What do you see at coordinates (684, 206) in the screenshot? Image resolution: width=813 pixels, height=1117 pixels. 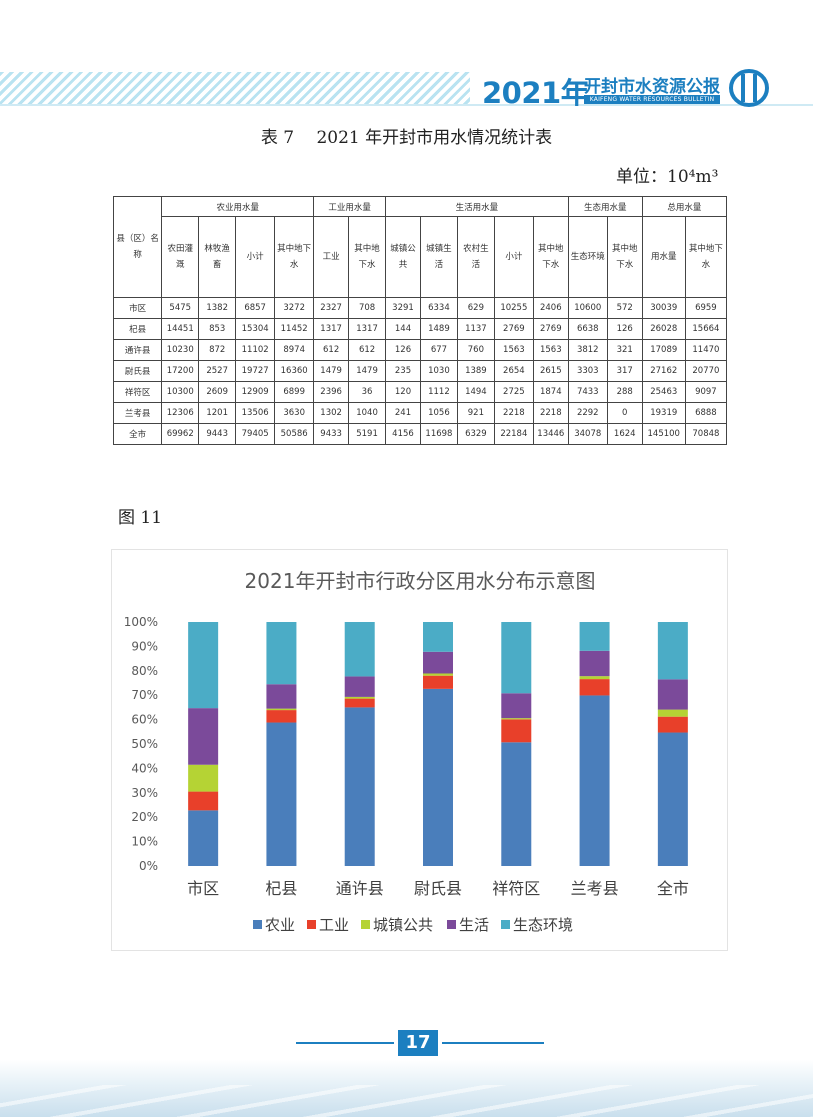 I see `group-total: 总用水量` at bounding box center [684, 206].